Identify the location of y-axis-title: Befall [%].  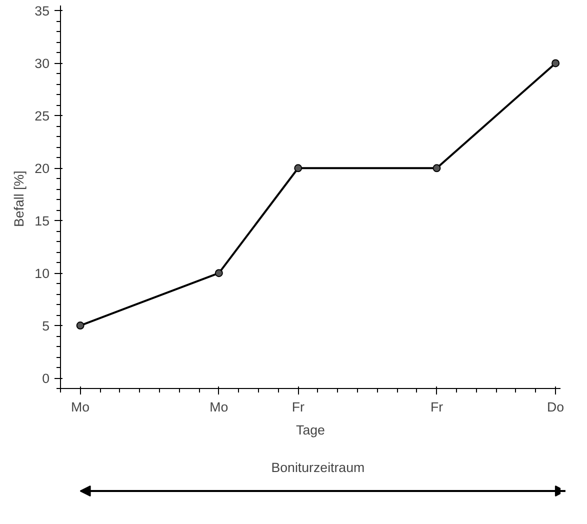
(19, 198).